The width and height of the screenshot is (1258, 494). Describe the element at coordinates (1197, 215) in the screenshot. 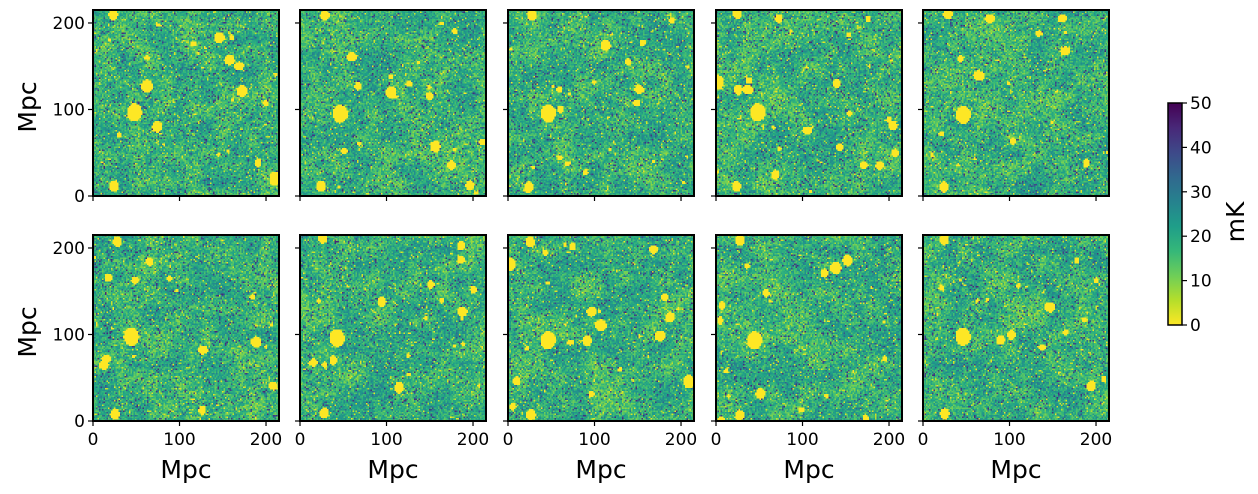

I see `colorbar-ticks: 0 10 20 30 40 50` at that location.